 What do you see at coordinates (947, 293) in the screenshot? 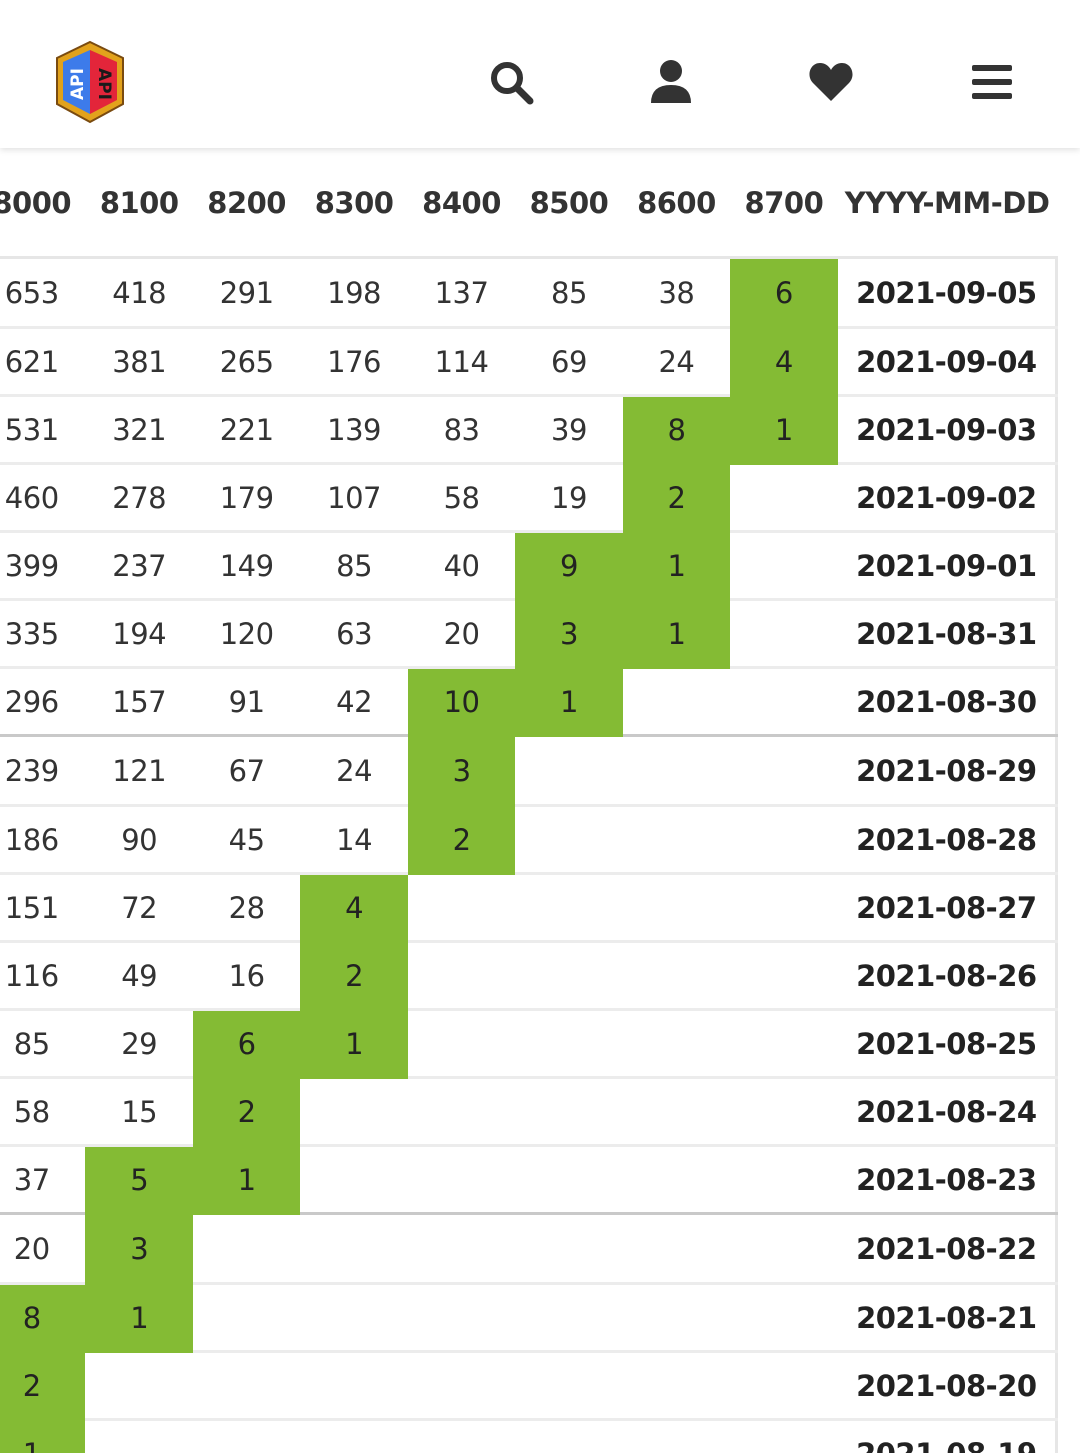
I see `row-date: 2021-09-05` at bounding box center [947, 293].